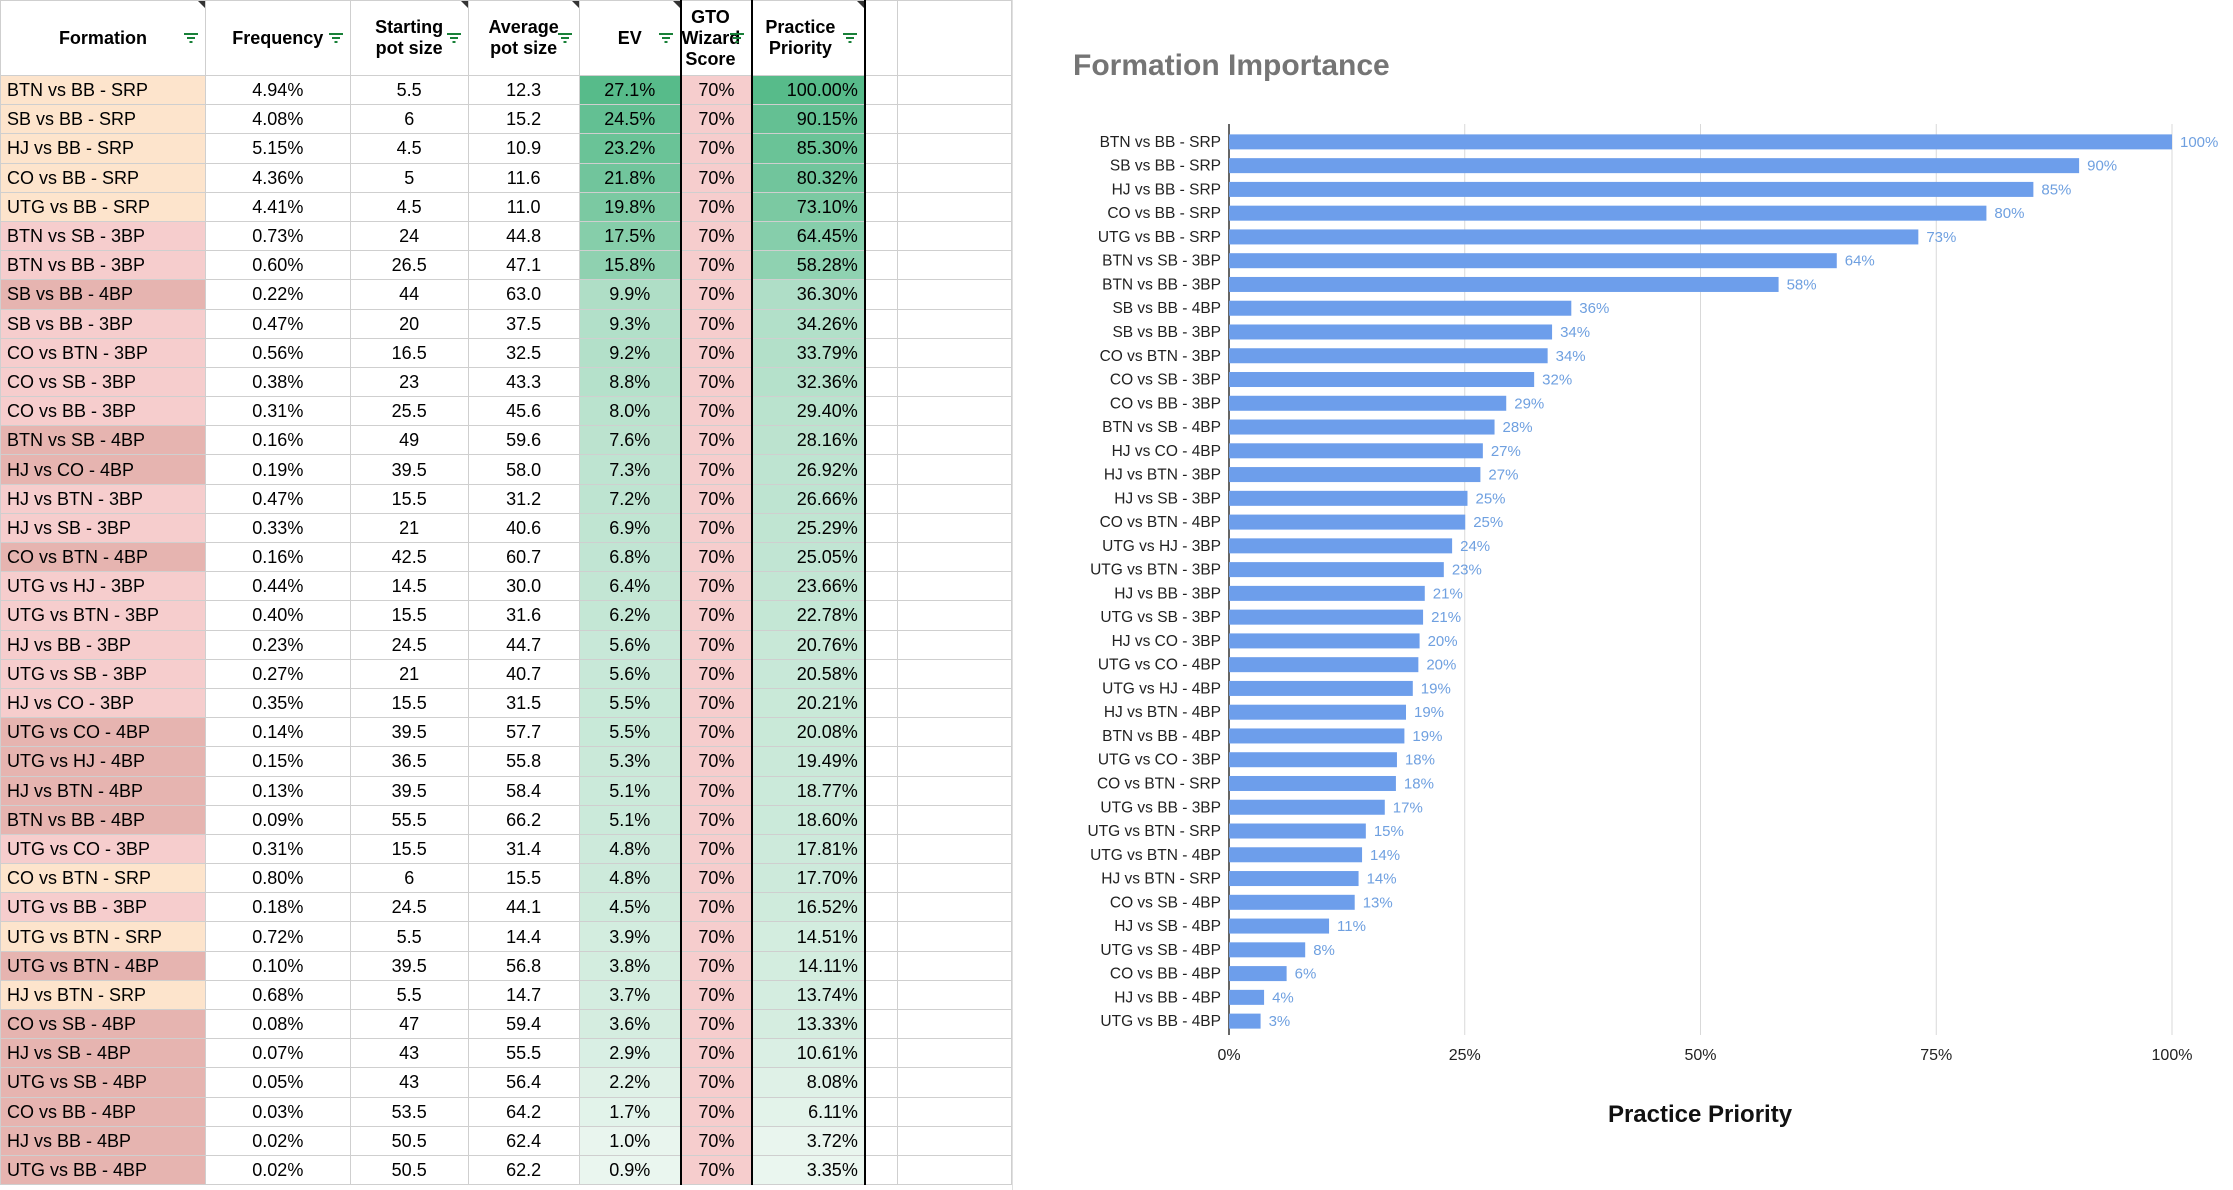 The image size is (2233, 1190). What do you see at coordinates (630, 148) in the screenshot?
I see `cell-ev: 23.2%` at bounding box center [630, 148].